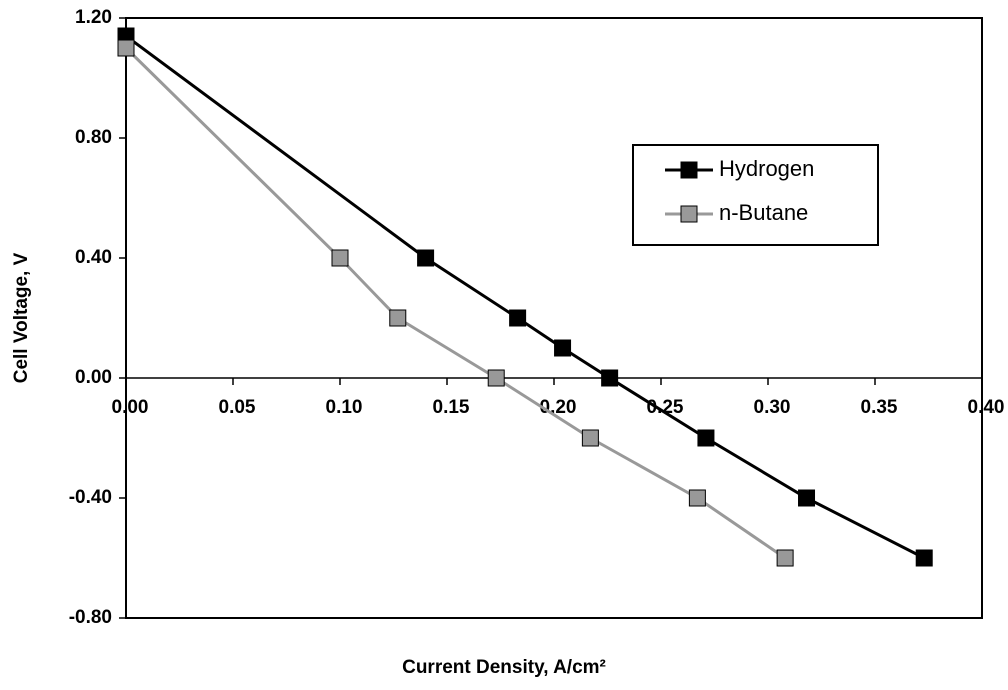 Image resolution: width=1008 pixels, height=690 pixels. What do you see at coordinates (93, 17) in the screenshot?
I see `y-tick-label: 1.20` at bounding box center [93, 17].